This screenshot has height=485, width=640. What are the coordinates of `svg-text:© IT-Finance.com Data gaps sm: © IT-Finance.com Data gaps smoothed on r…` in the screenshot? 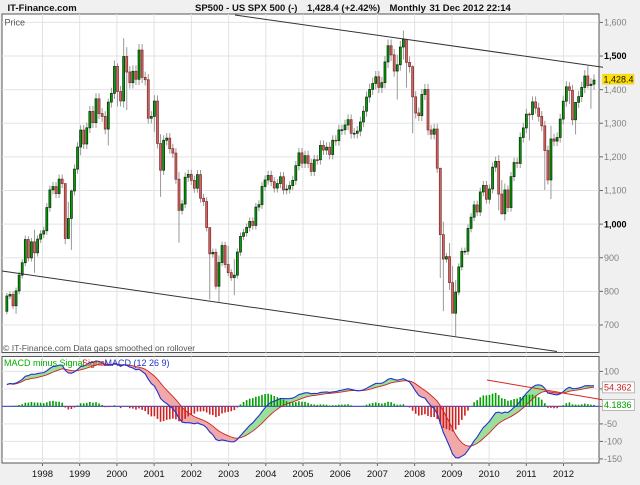 It's located at (99, 348).